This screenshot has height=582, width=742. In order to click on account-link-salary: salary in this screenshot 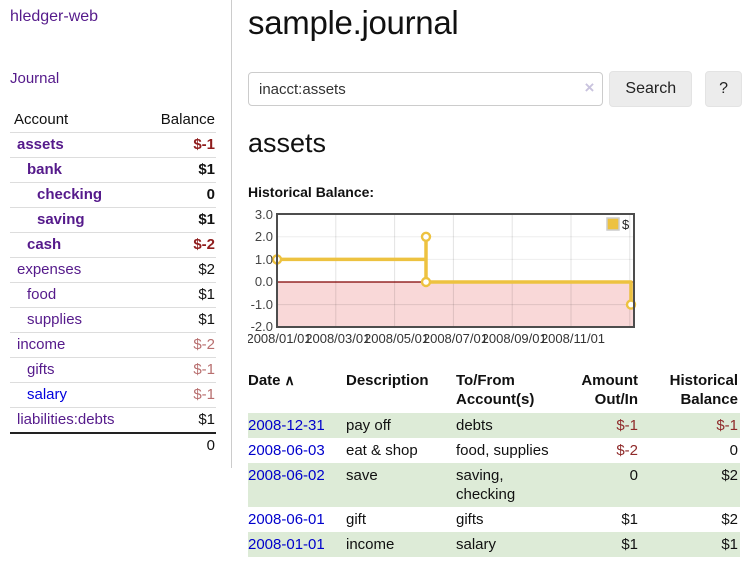, I will do `click(47, 394)`.